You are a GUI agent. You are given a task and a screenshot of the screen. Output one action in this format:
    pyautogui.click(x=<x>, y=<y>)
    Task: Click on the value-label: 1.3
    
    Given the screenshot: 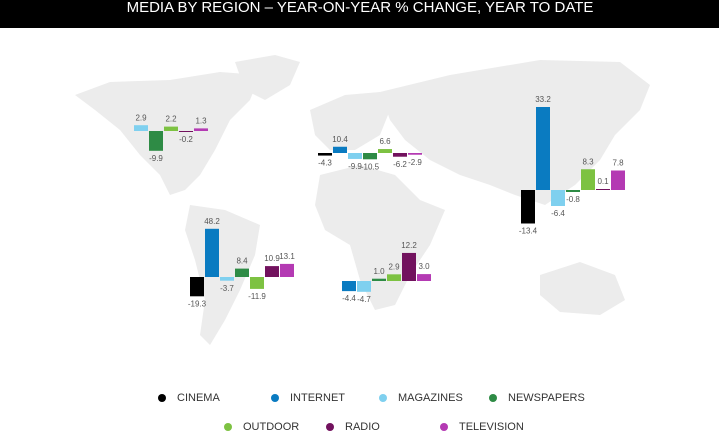 What is the action you would take?
    pyautogui.click(x=201, y=121)
    